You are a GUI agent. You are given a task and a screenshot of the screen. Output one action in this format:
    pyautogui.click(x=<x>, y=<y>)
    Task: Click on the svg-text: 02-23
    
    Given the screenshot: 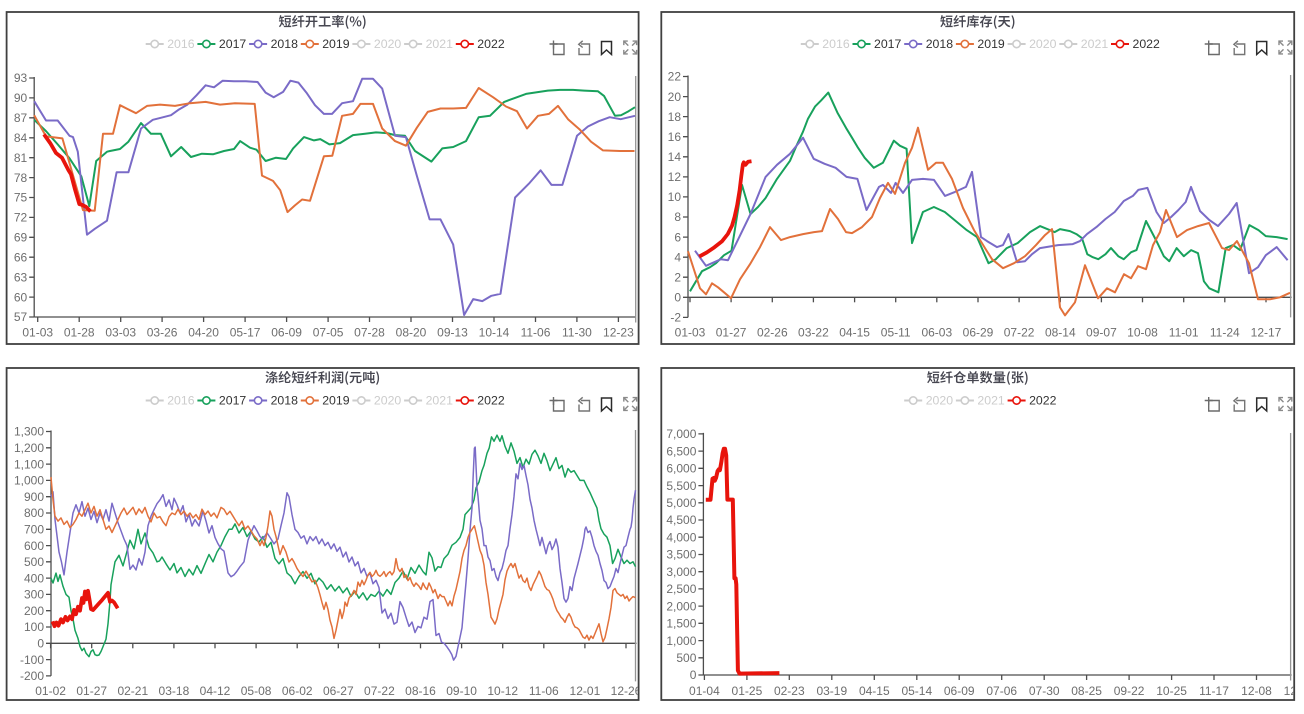 What is the action you would take?
    pyautogui.click(x=789, y=691)
    